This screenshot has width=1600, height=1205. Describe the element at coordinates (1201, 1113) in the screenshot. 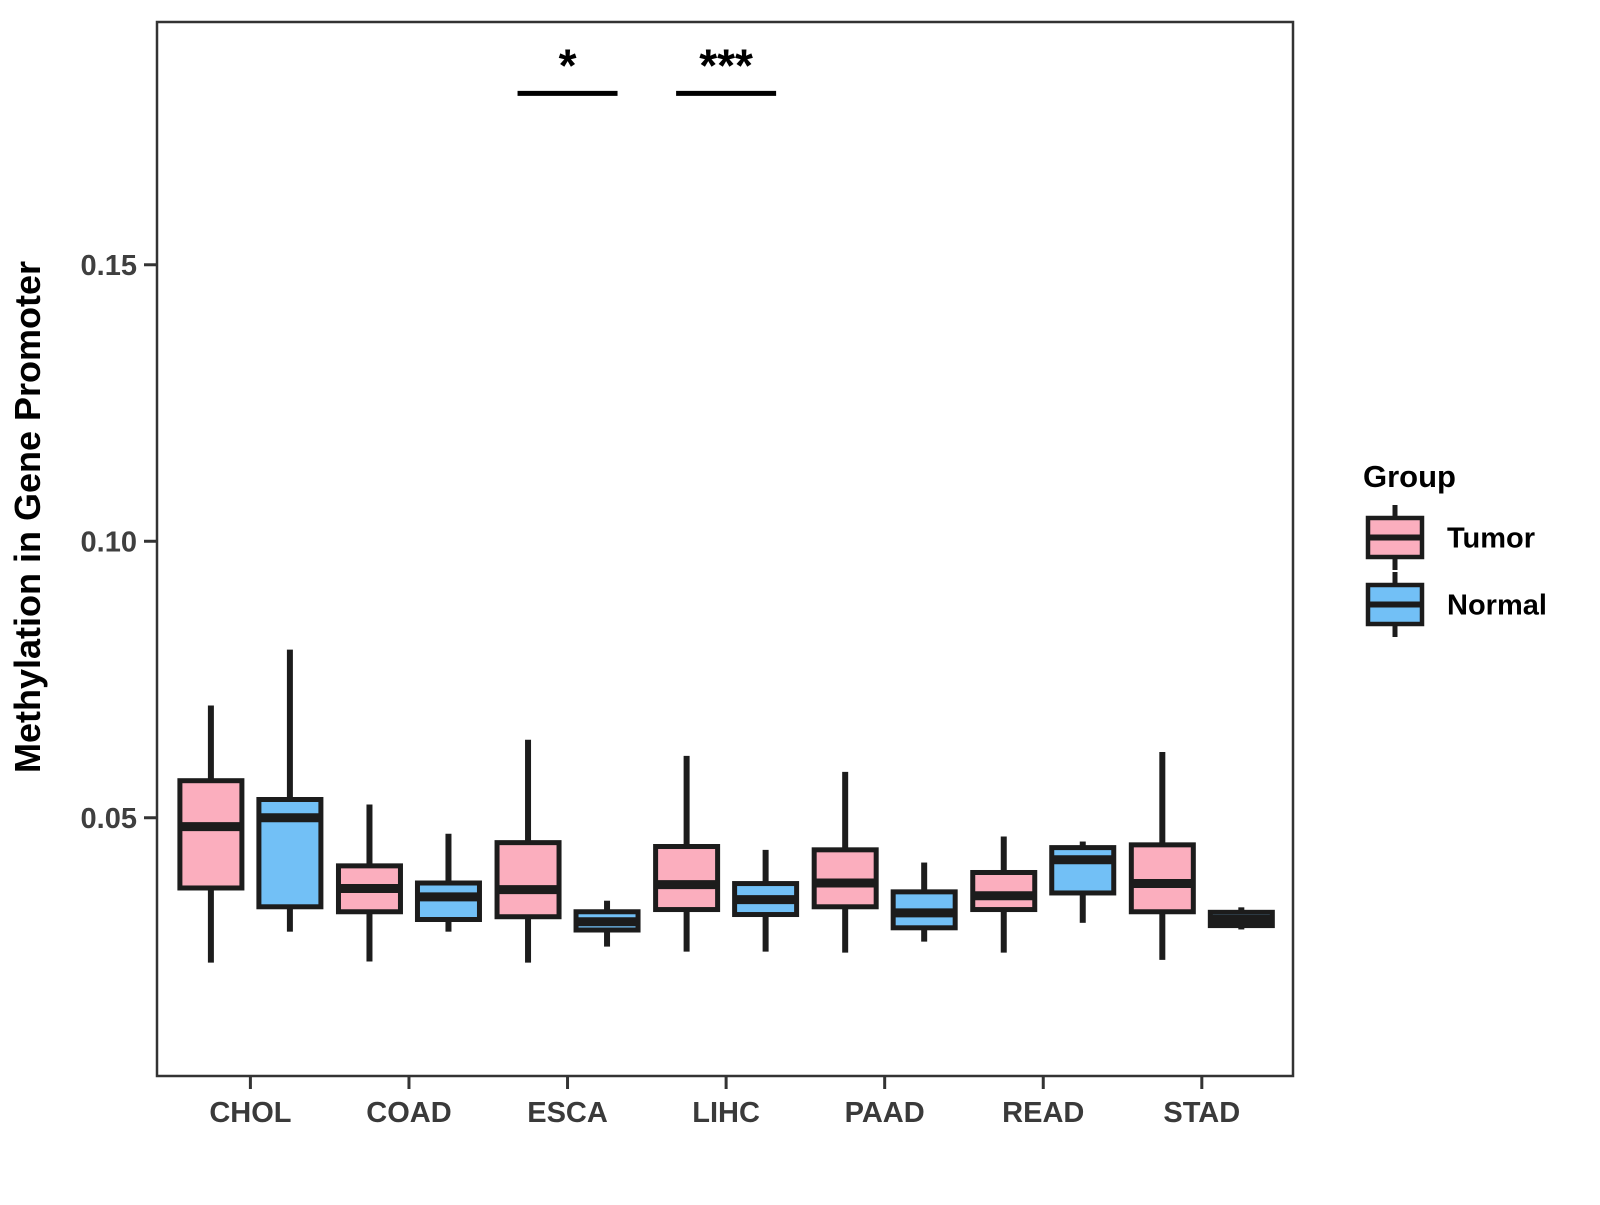

I see `x-tick-label-stad: STAD` at that location.